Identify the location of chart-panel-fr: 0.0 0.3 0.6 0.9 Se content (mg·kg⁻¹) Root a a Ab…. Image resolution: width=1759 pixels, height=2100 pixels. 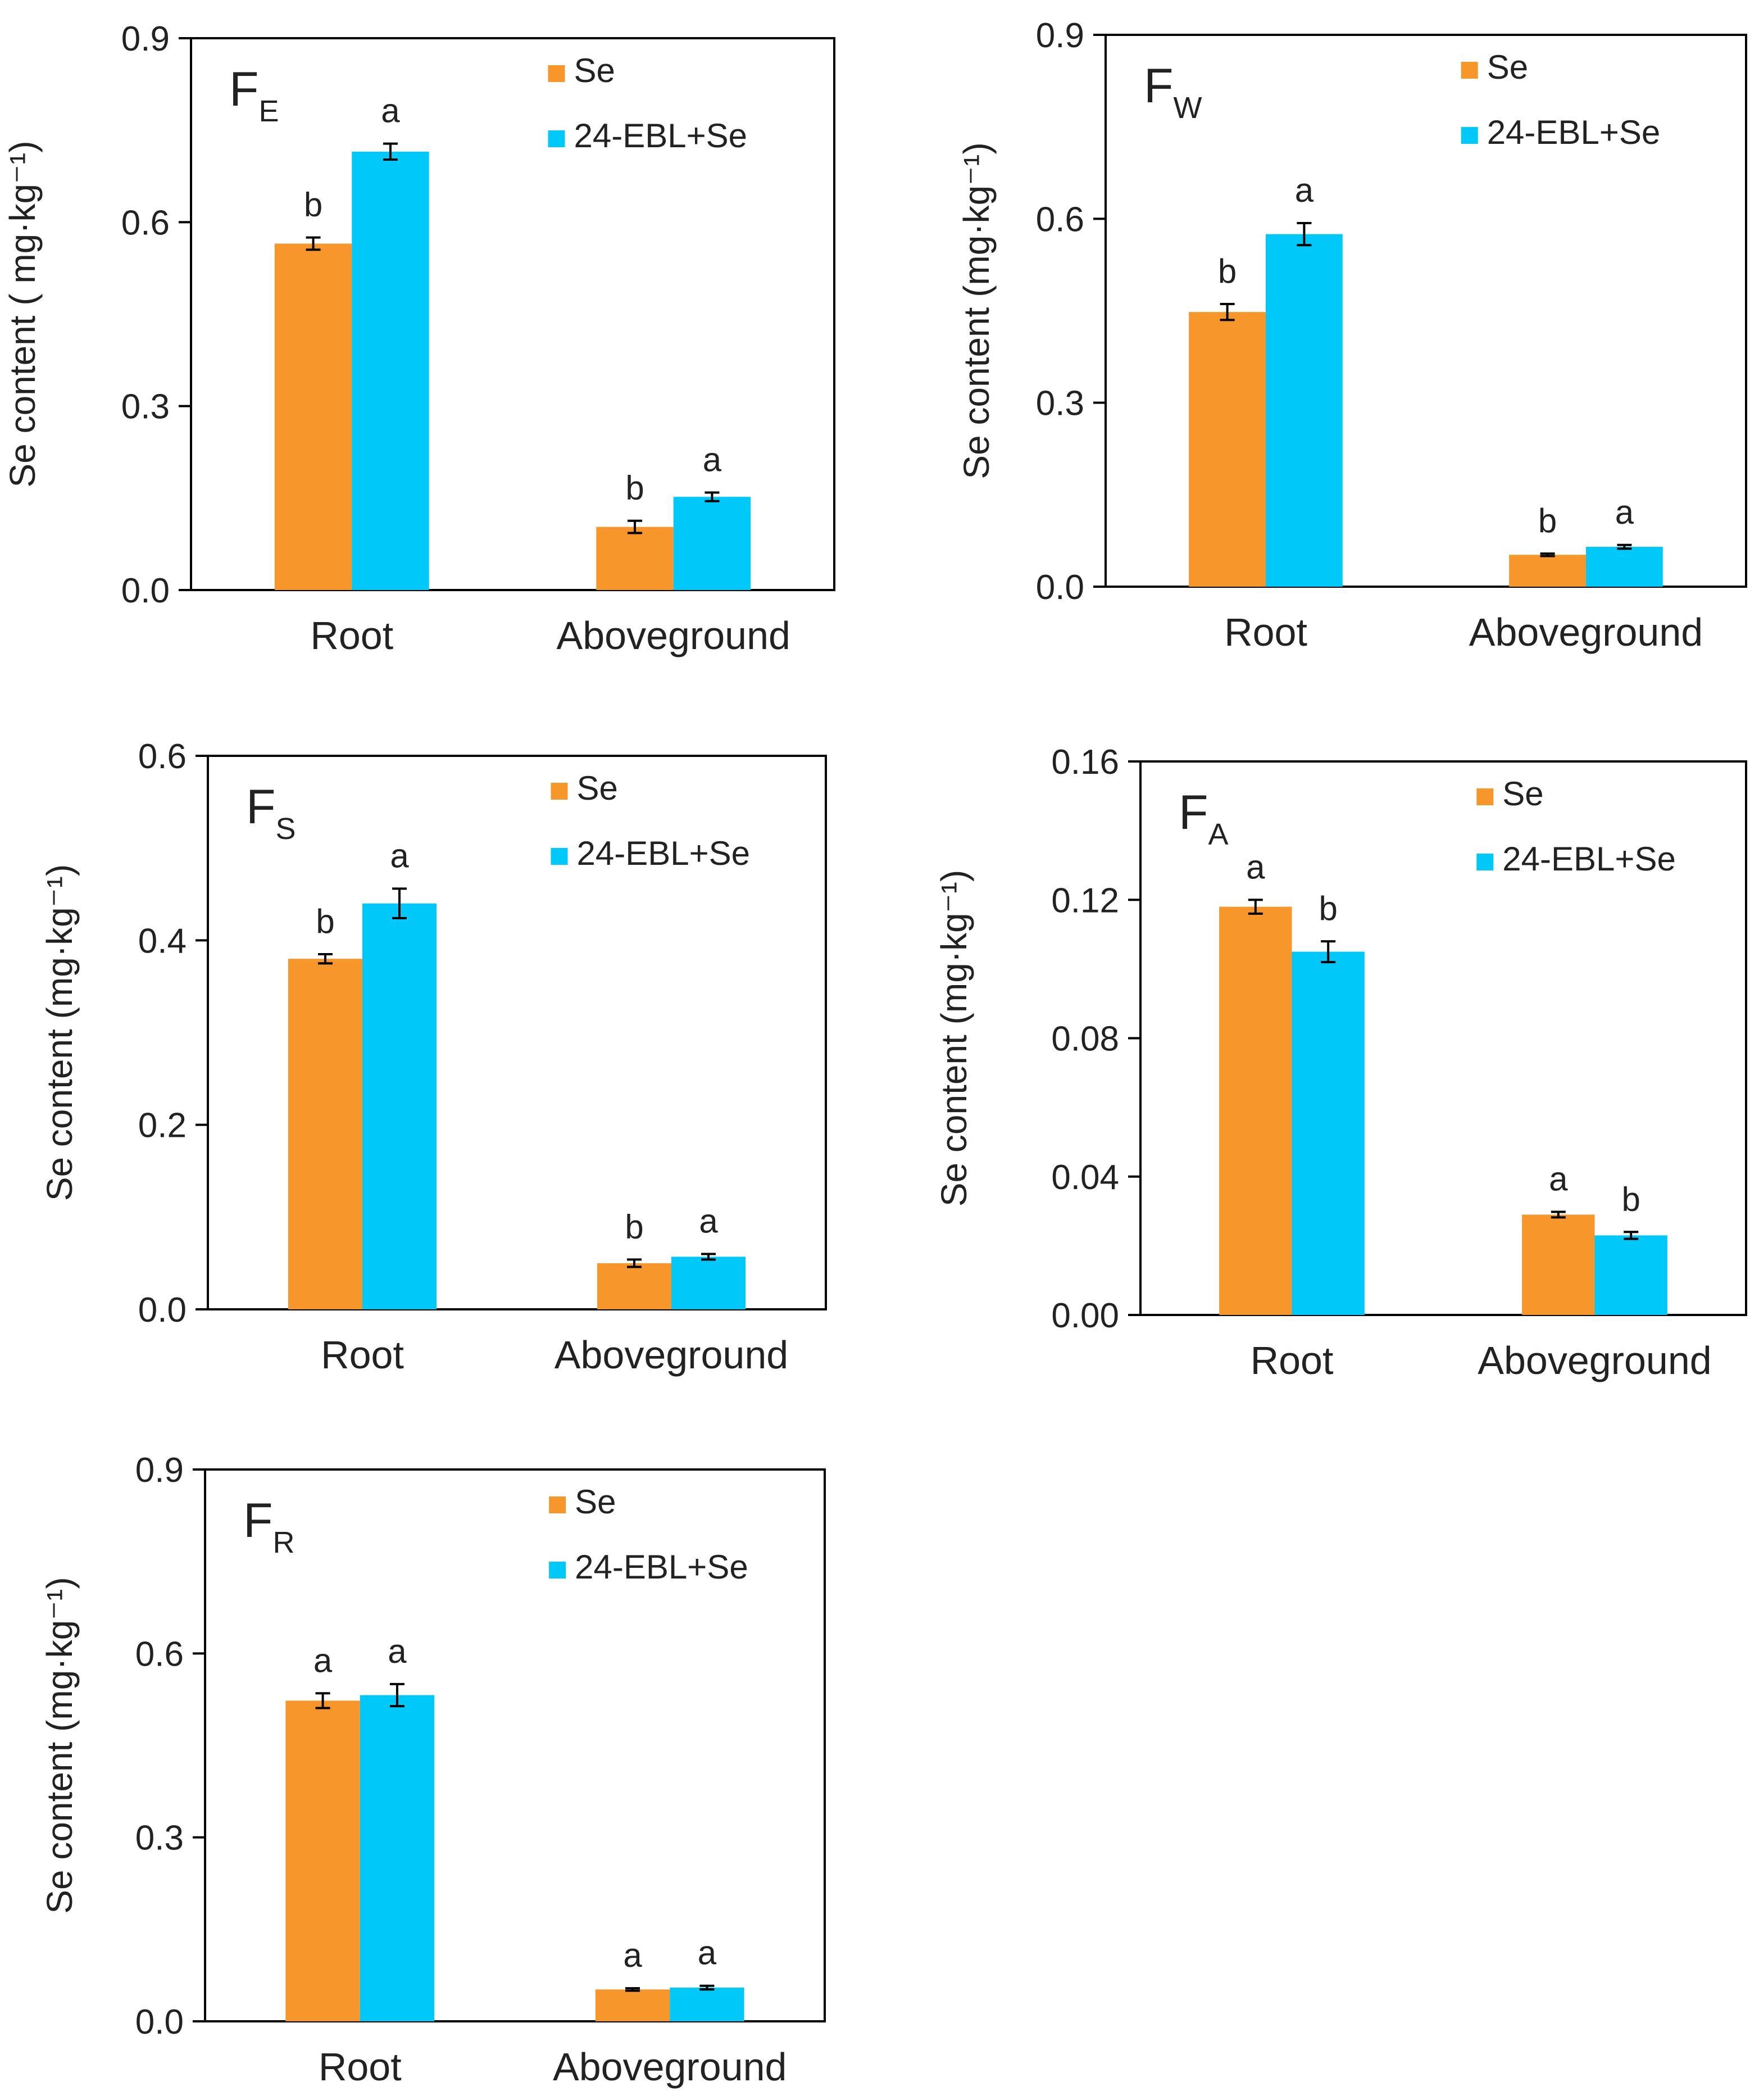
(432, 1770).